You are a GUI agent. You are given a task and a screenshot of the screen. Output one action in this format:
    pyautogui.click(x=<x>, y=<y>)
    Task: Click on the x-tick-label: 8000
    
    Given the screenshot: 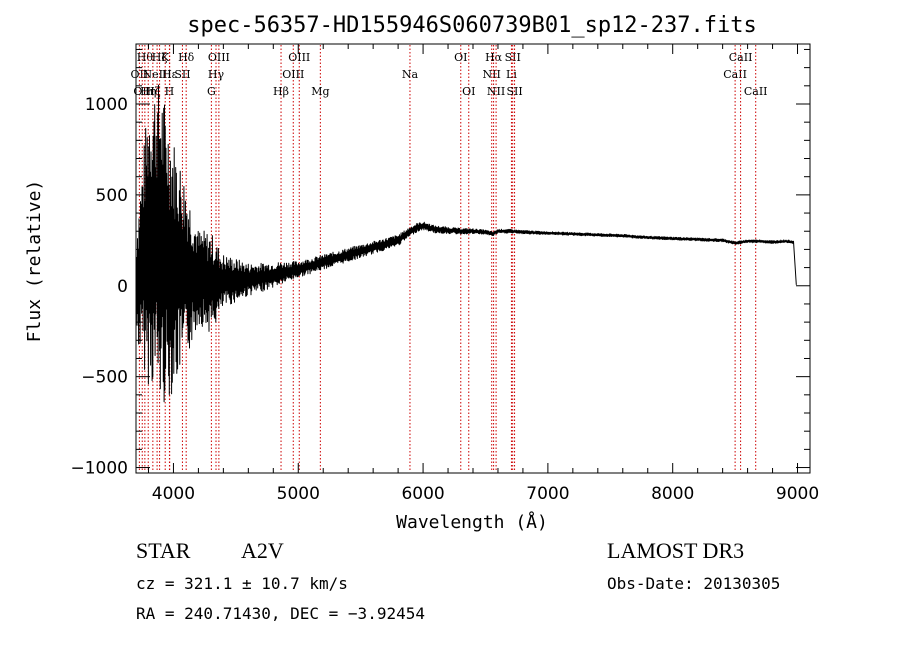 What is the action you would take?
    pyautogui.click(x=672, y=494)
    